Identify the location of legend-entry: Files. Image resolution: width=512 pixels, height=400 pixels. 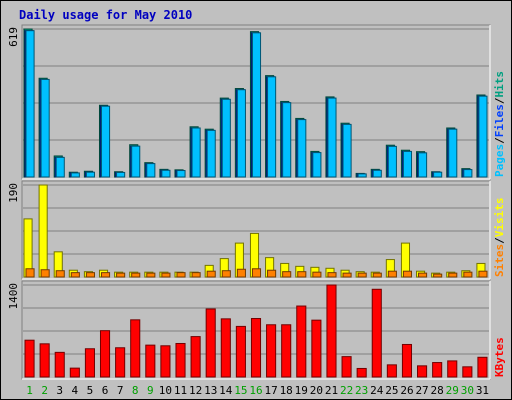
(499, 120).